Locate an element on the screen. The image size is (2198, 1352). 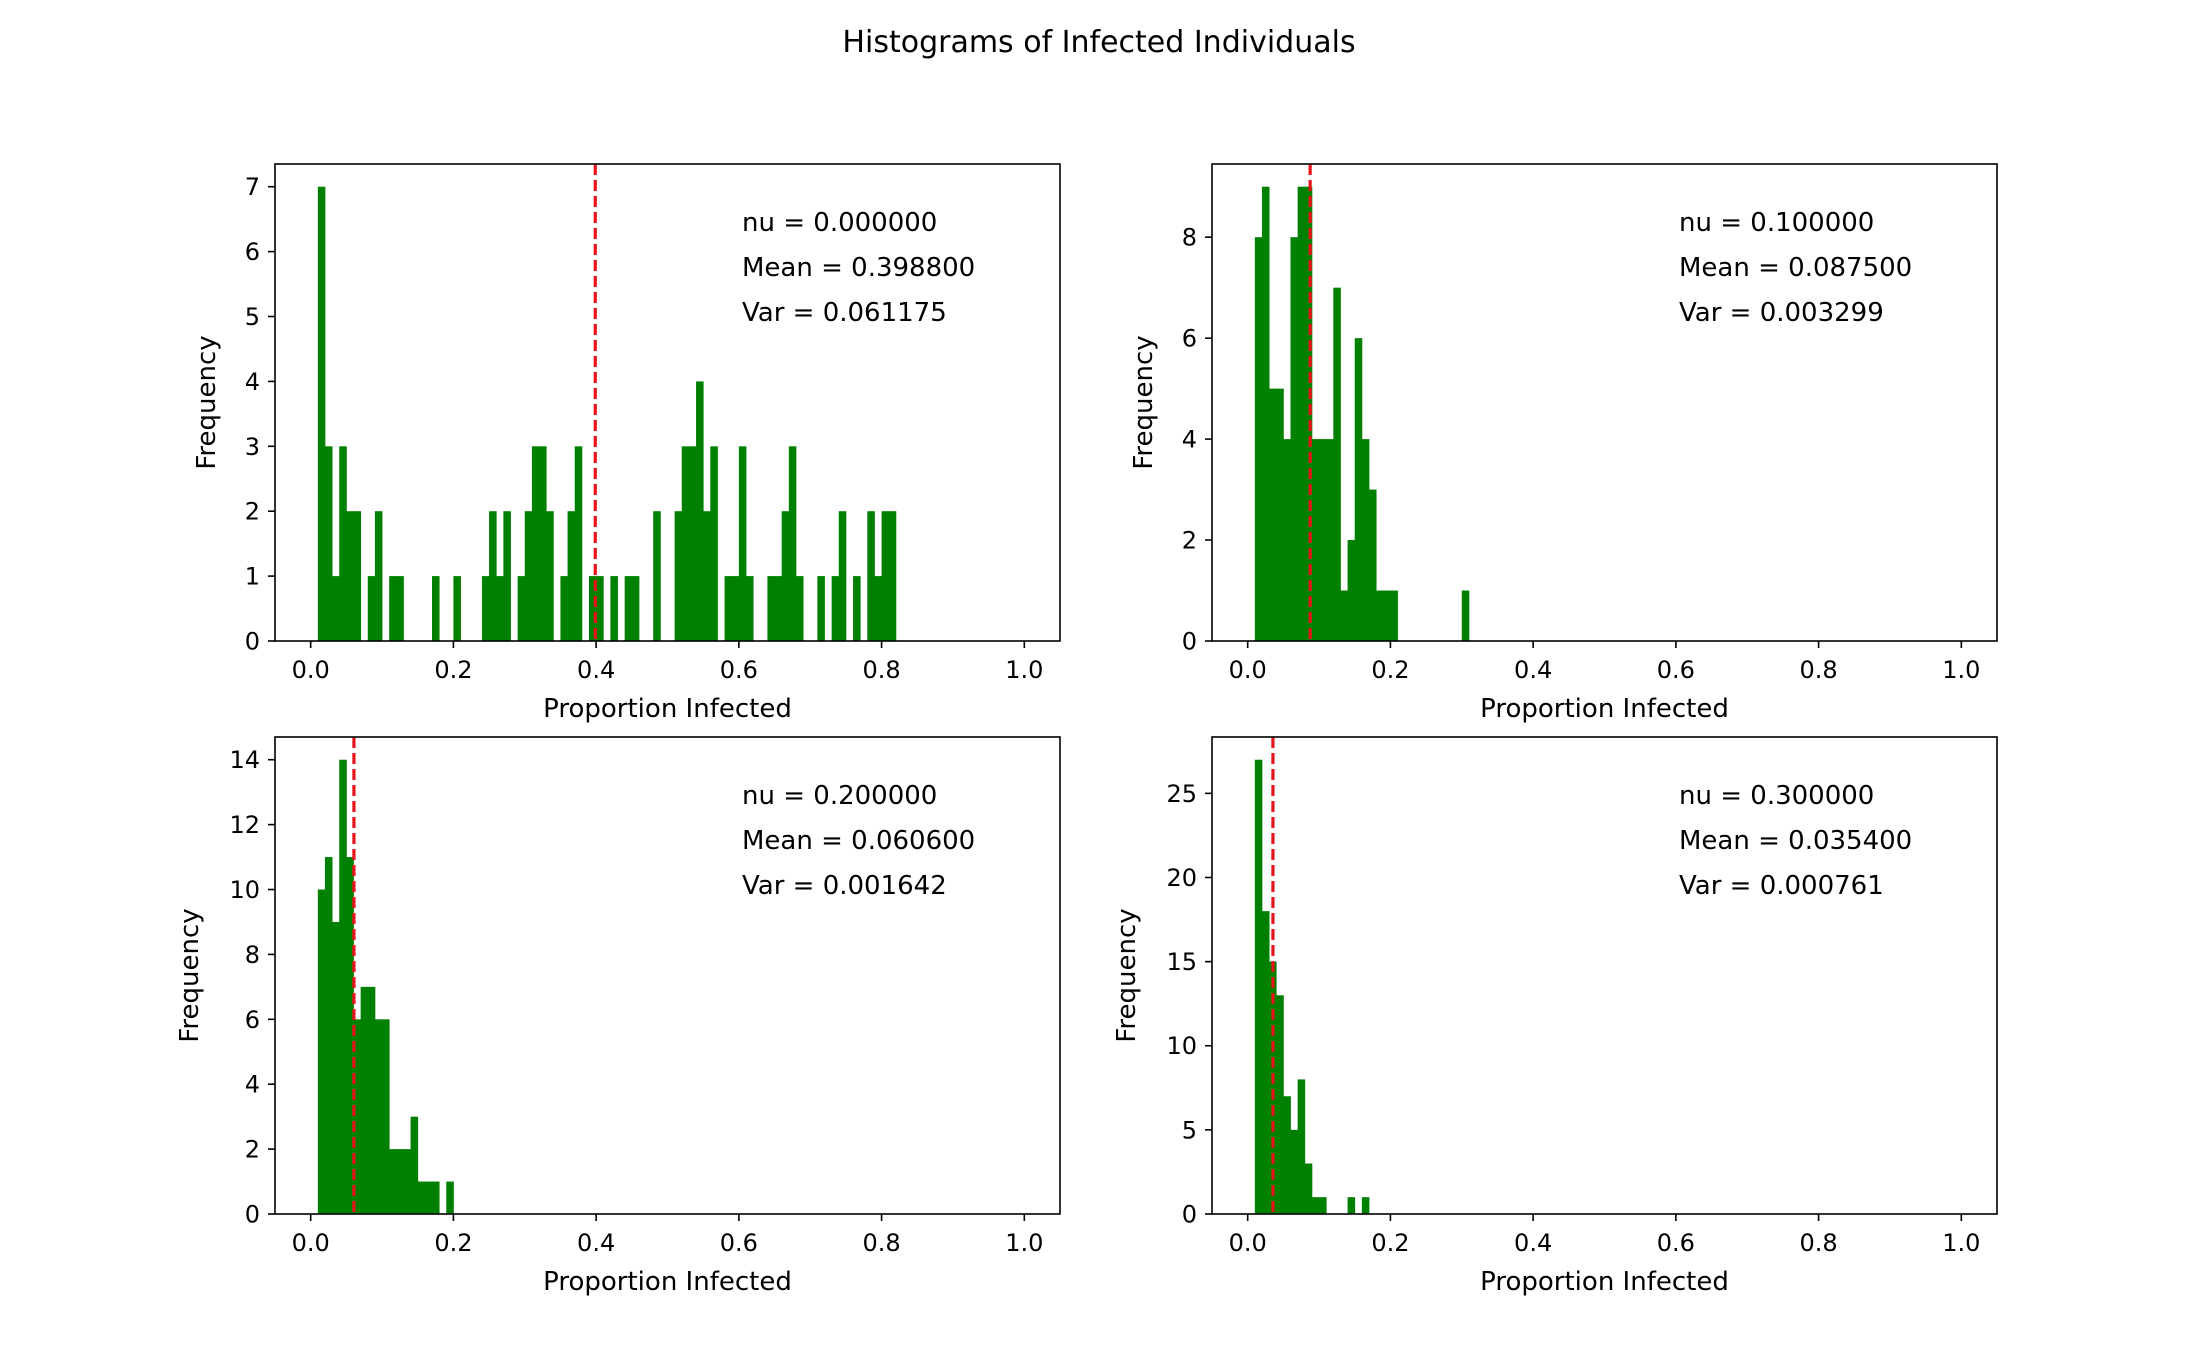
y-tick-label: 0 is located at coordinates (1189, 642).